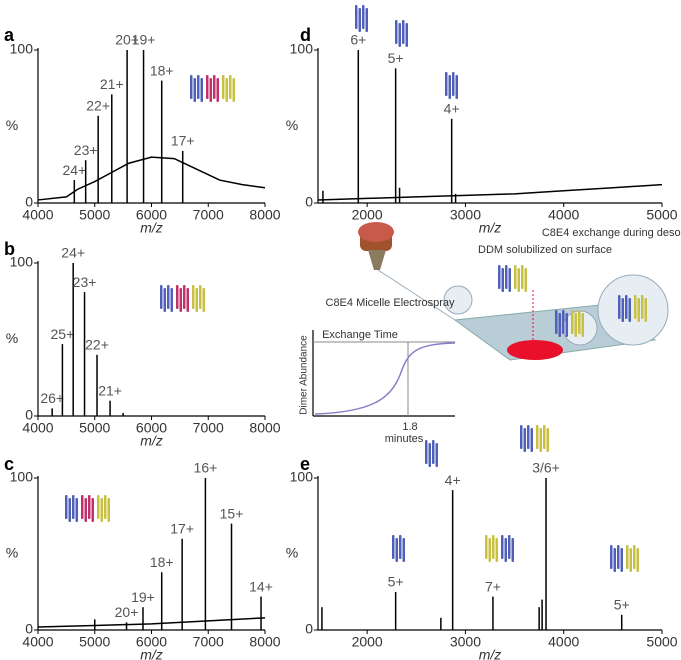  Describe the element at coordinates (162, 562) in the screenshot. I see `peak-label: 18+` at that location.